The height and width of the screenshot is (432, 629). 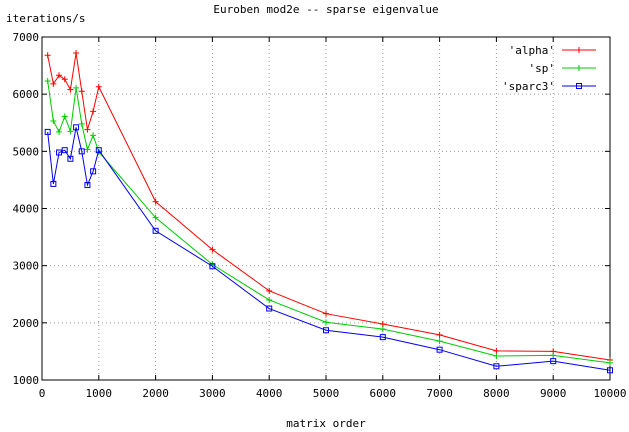 I want to click on x-tick-label: 4000, so click(x=269, y=393).